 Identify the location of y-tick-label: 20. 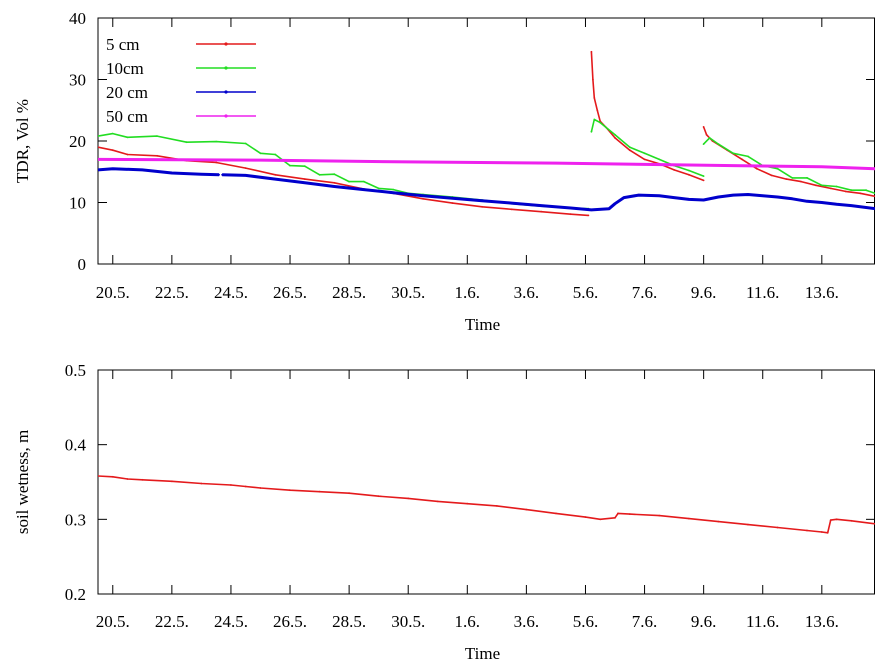
(77, 141).